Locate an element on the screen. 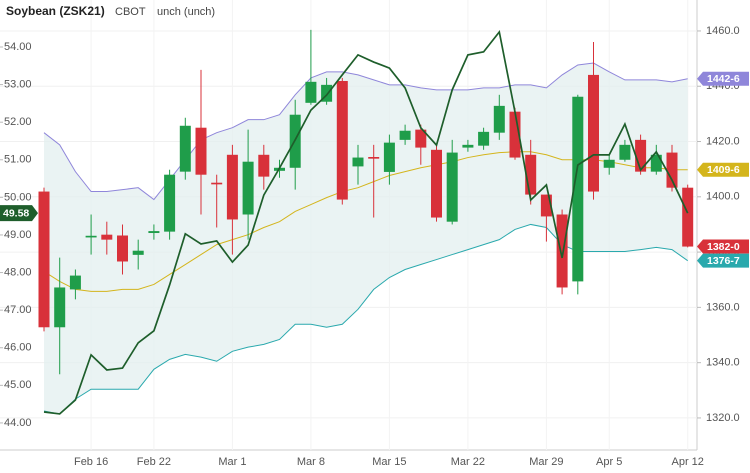 This screenshot has height=473, width=750. line-tag is located at coordinates (19, 213).